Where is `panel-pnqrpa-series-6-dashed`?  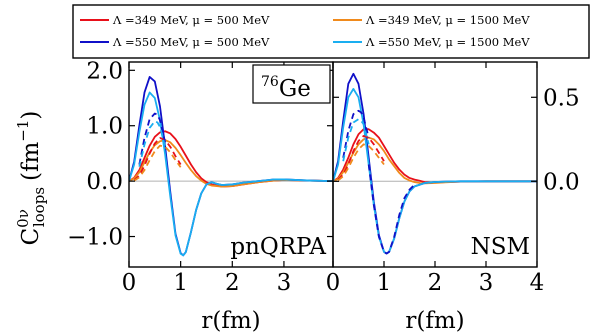 panel-pnqrpa-series-6-dashed is located at coordinates (157, 163).